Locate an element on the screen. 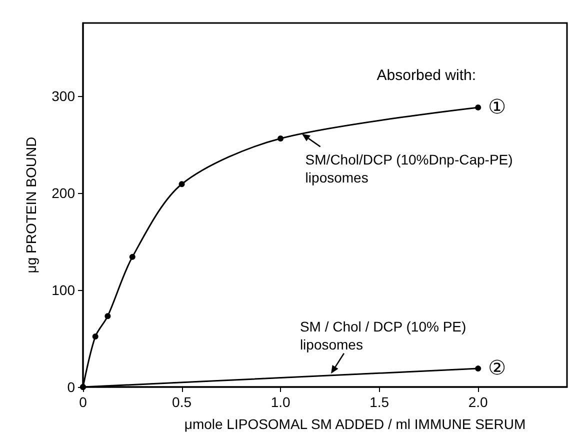  series-label: ① is located at coordinates (497, 107).